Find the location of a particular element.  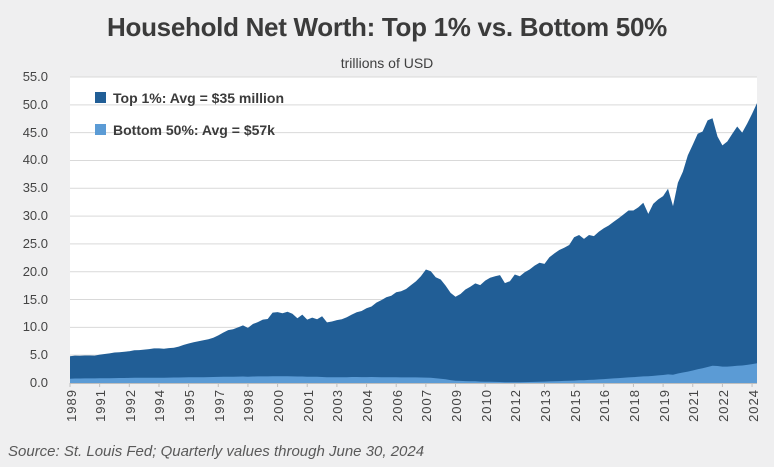

x-axis-label: 2012 is located at coordinates (516, 405).